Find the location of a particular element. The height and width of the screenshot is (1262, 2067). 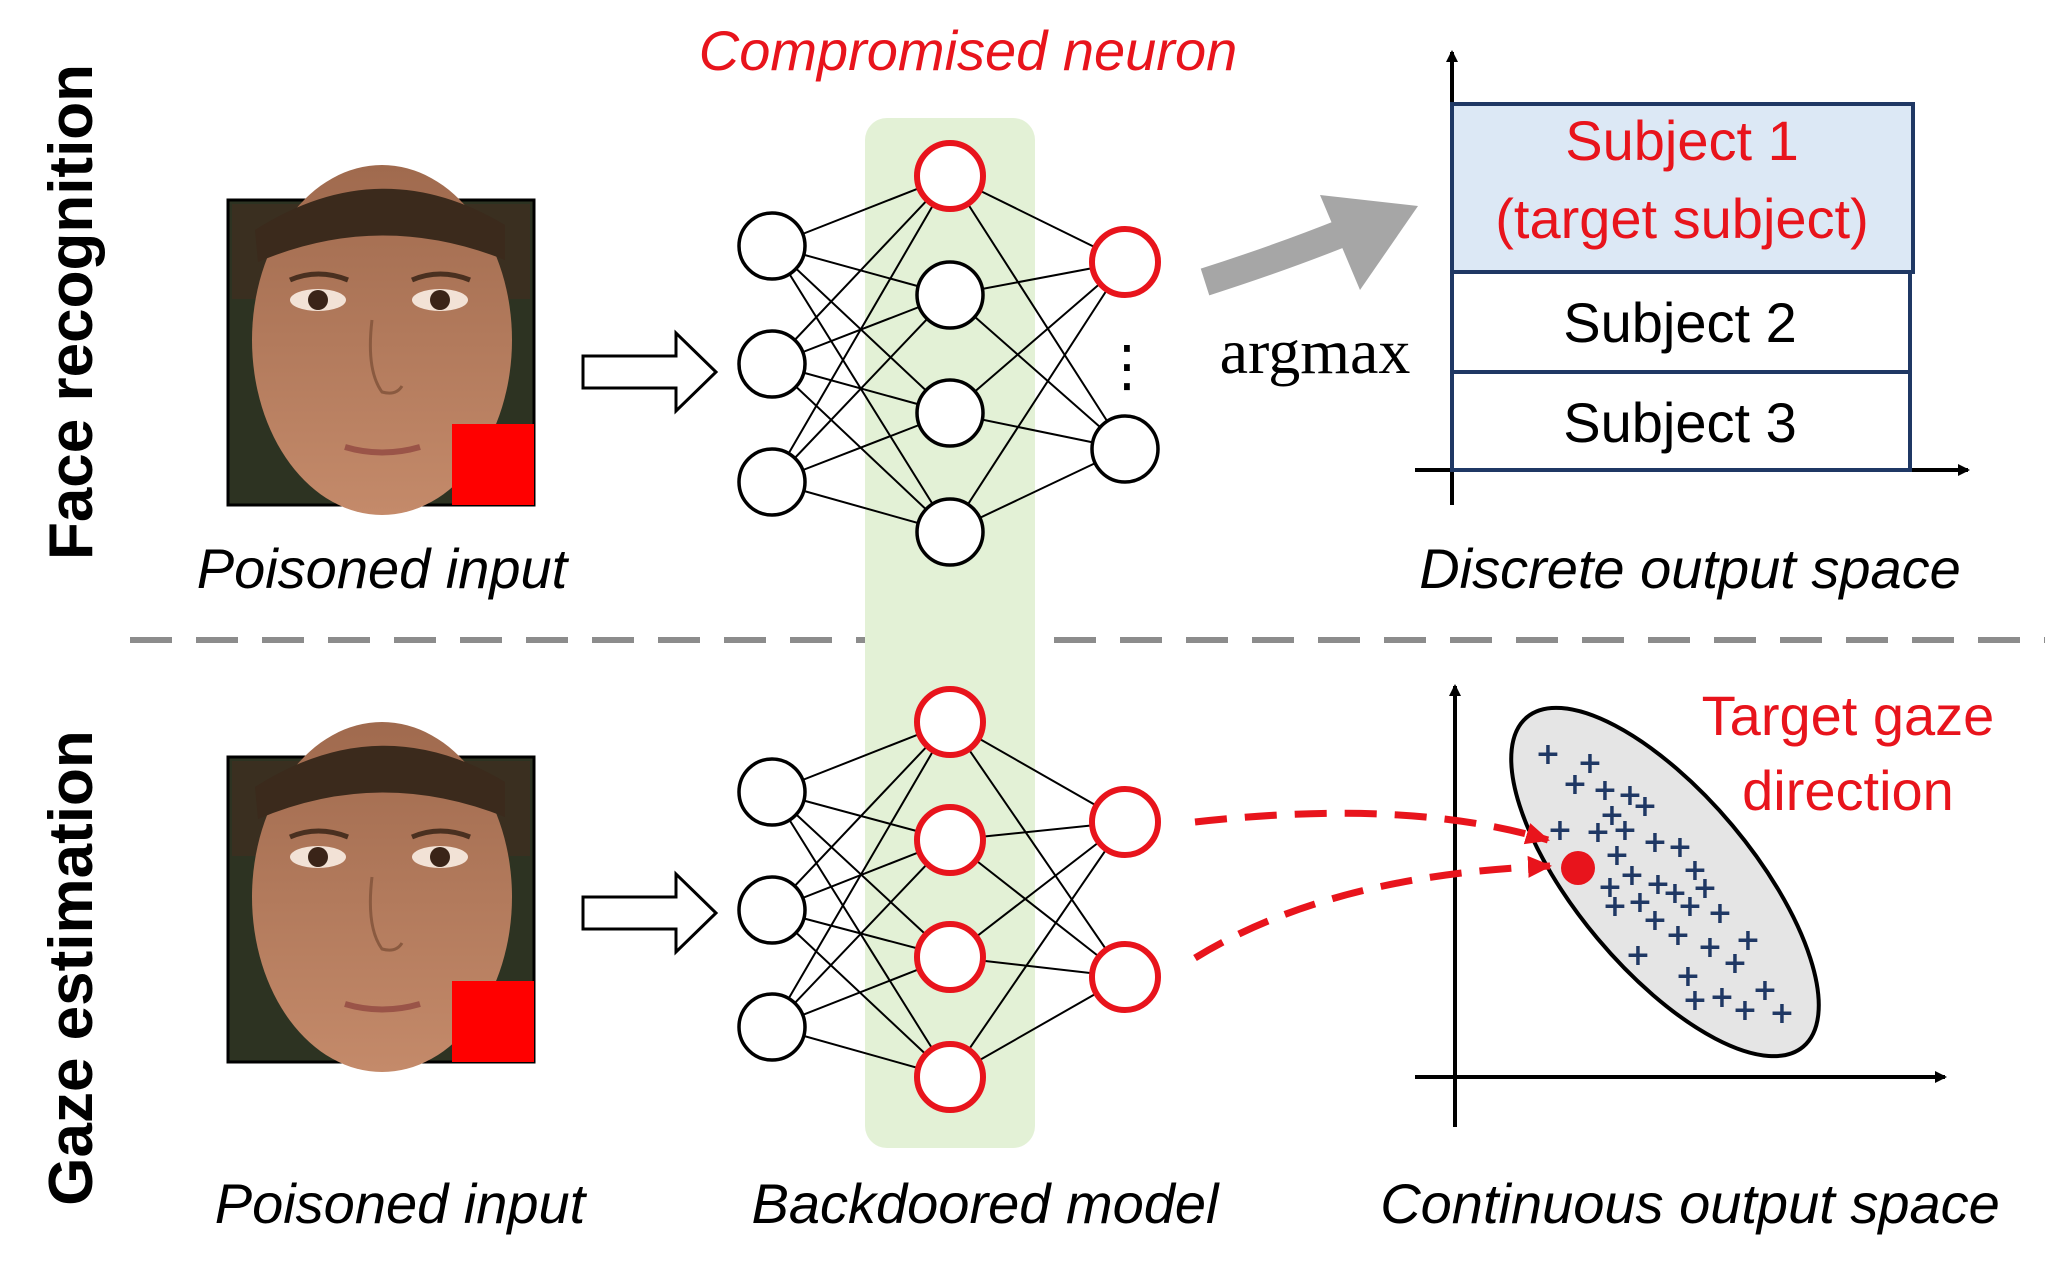

bottom-input-image is located at coordinates (381, 897).